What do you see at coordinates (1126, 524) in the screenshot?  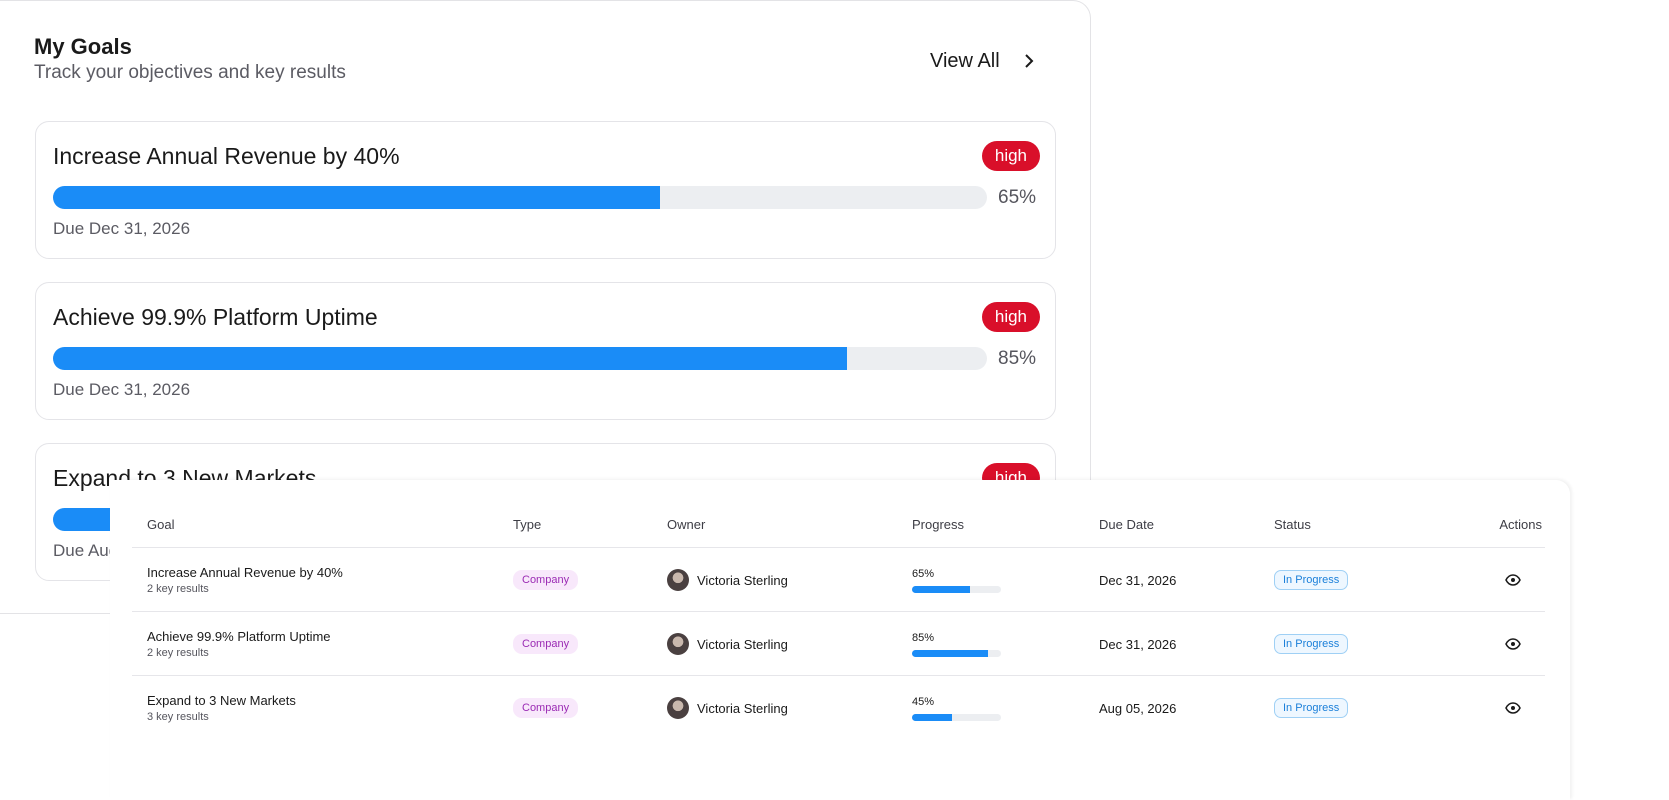 I see `column-header: Due Date` at bounding box center [1126, 524].